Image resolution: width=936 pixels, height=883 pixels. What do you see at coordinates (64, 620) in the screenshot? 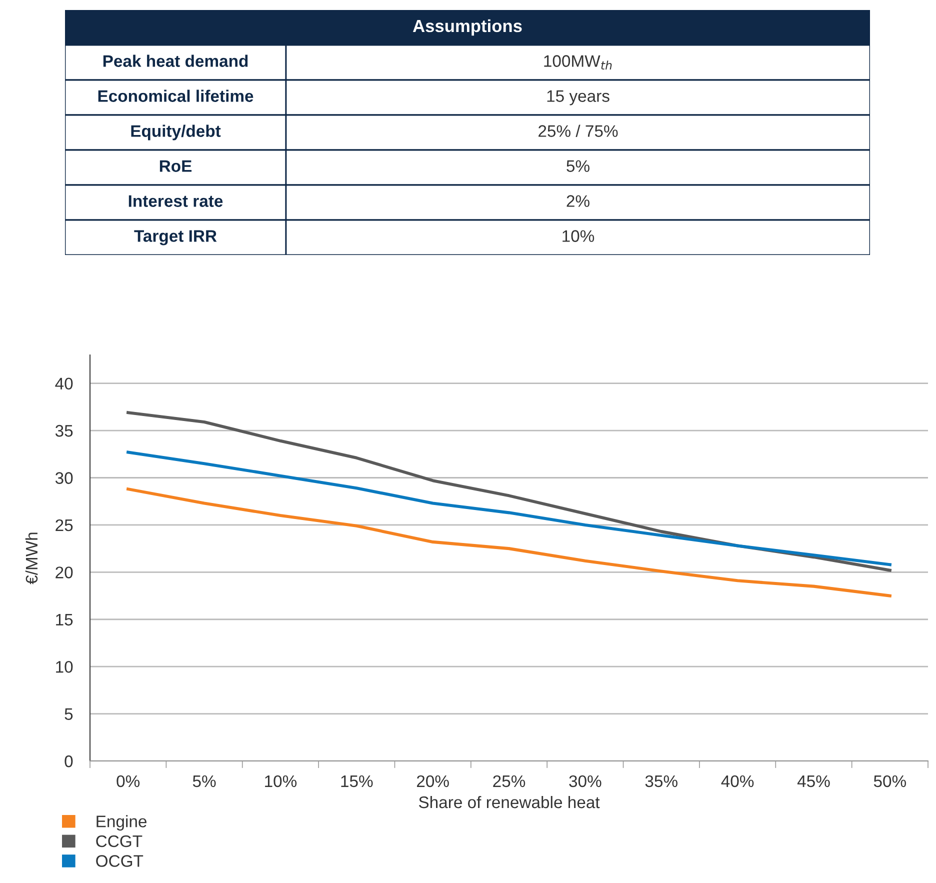
I see `y-tick-label: 15` at bounding box center [64, 620].